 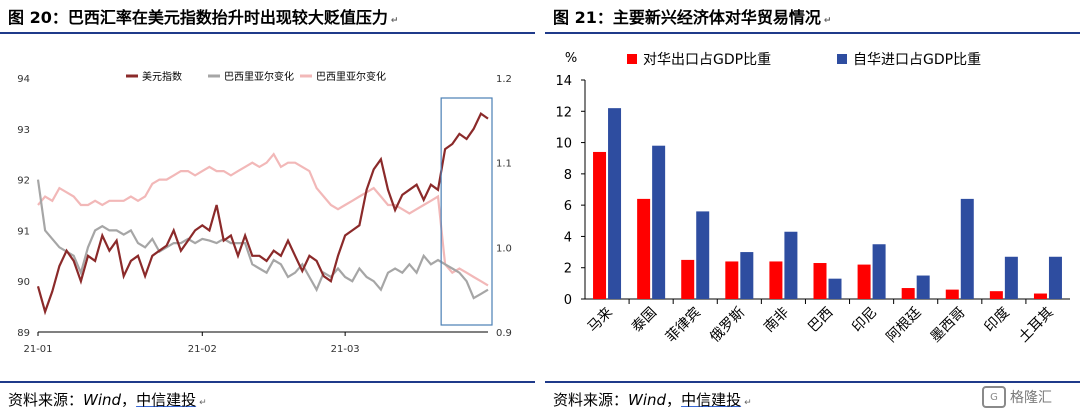 I want to click on x-category-label: 俄罗斯, so click(x=727, y=325).